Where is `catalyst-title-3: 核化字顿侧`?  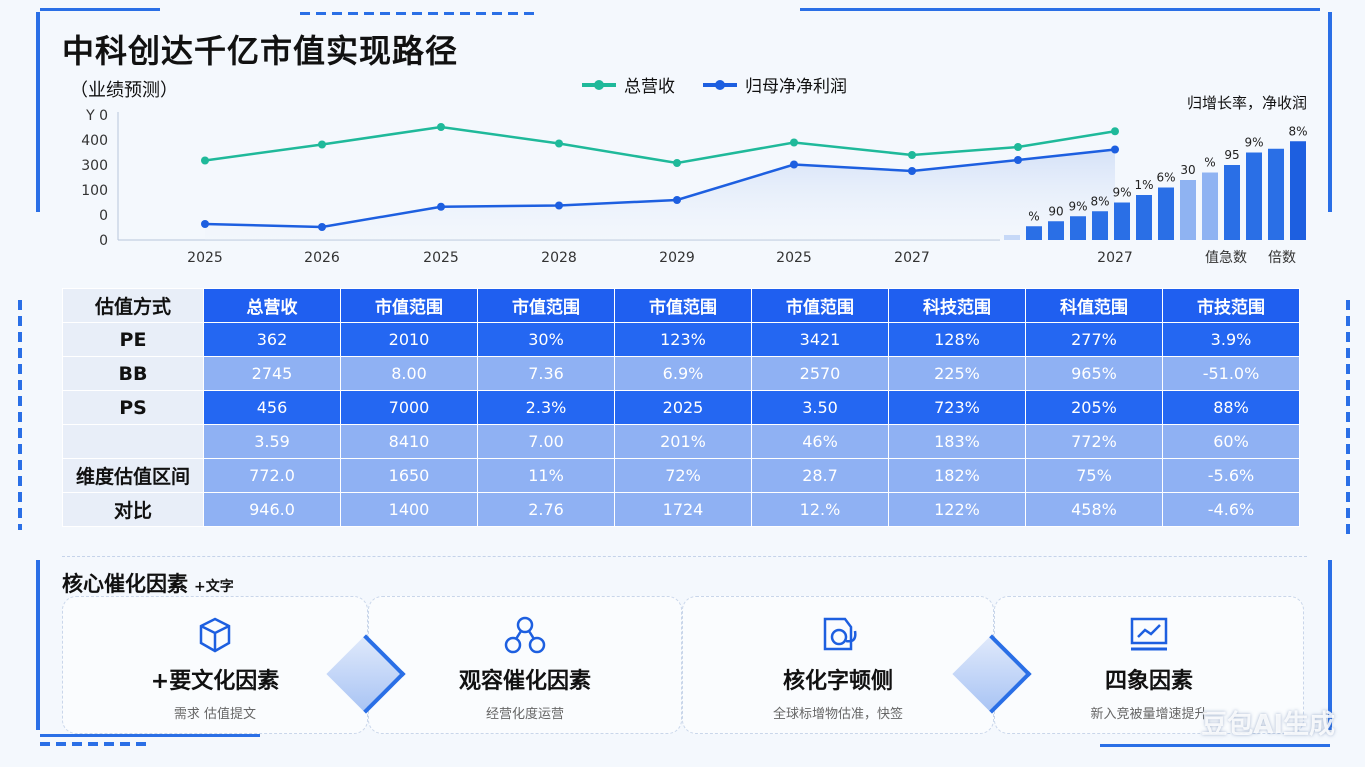 catalyst-title-3: 核化字顿侧 is located at coordinates (837, 681).